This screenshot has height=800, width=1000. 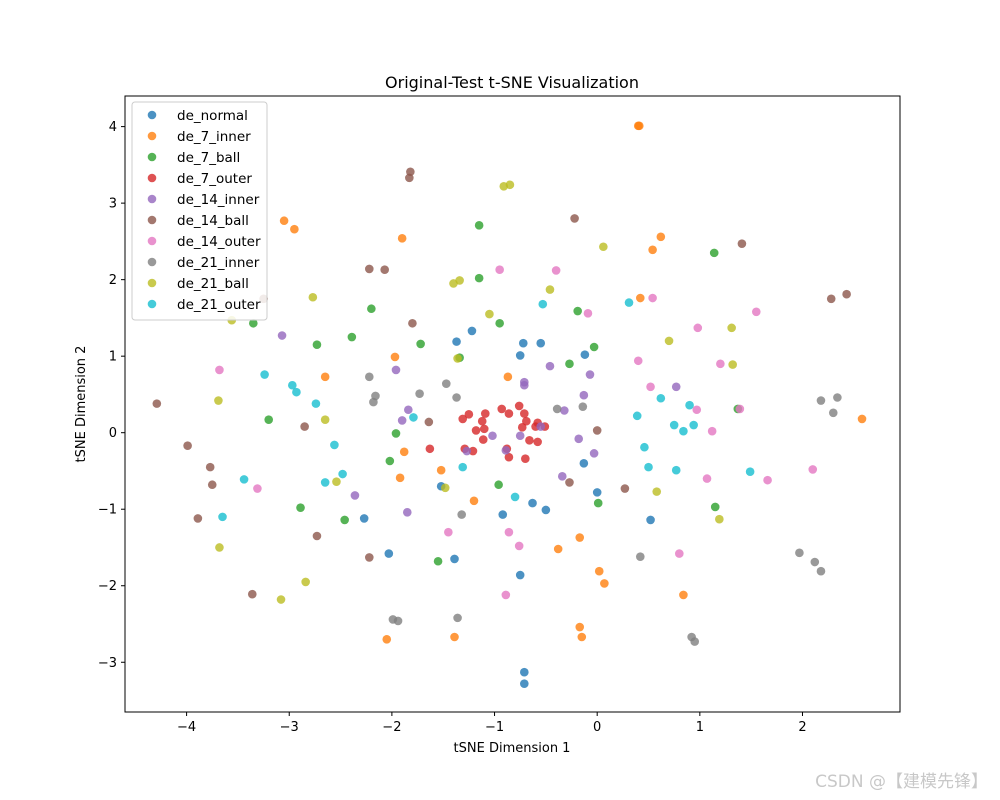 What do you see at coordinates (507, 507) in the screenshot?
I see `series-de_normal` at bounding box center [507, 507].